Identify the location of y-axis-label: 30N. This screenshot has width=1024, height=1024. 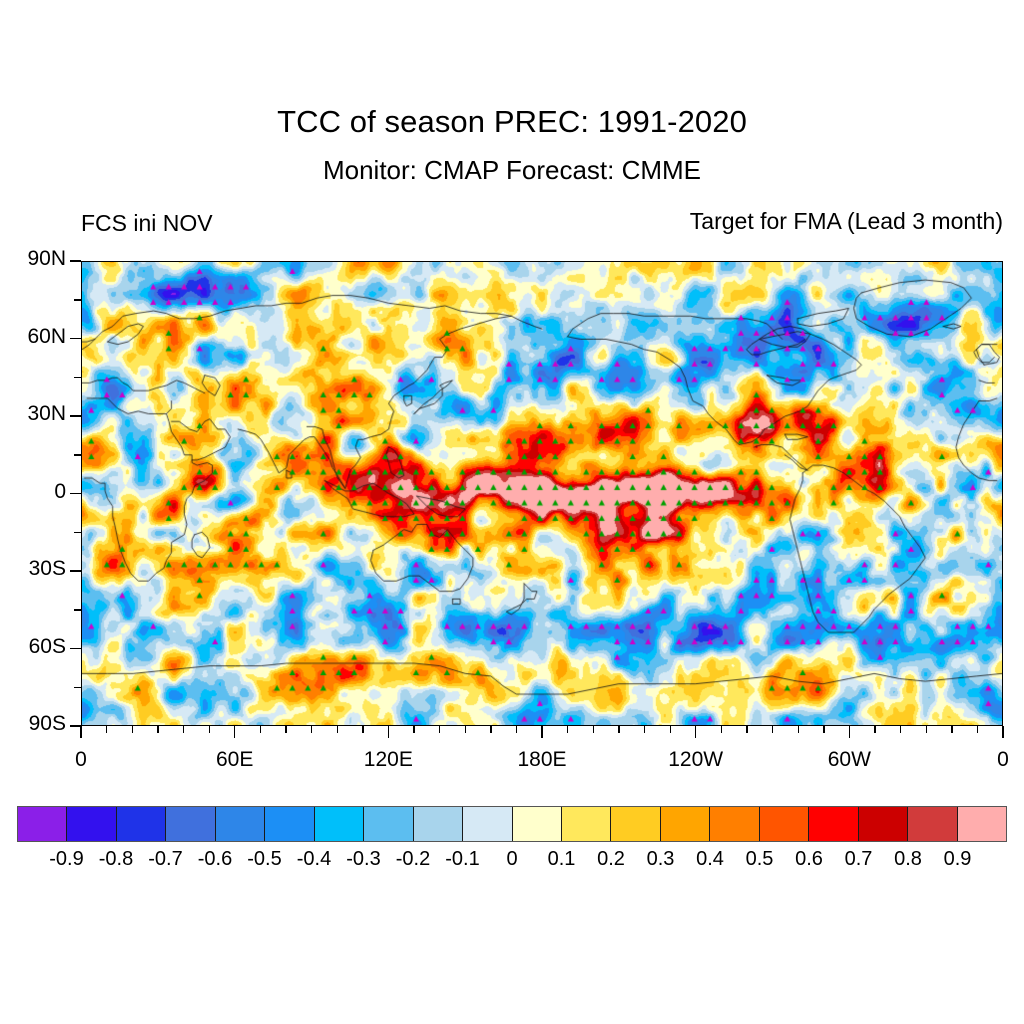
(46, 413).